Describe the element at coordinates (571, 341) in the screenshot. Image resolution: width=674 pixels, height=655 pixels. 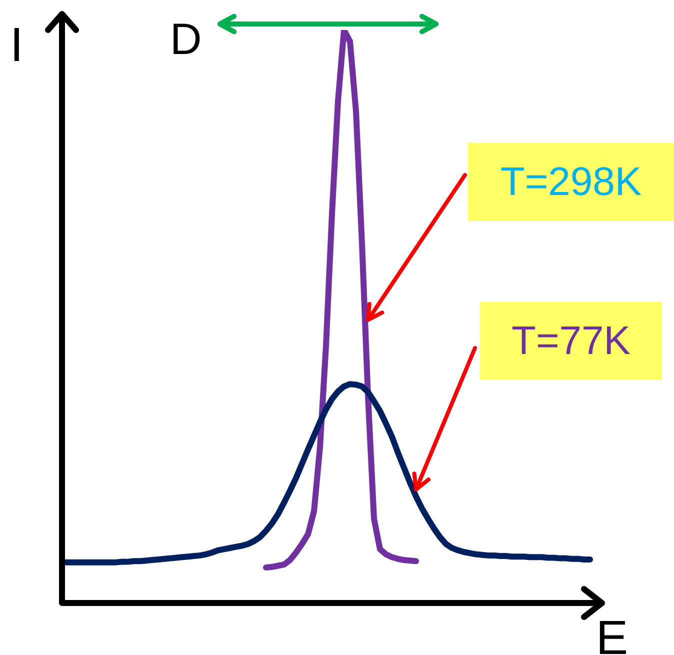
I see `text: T=77K` at that location.